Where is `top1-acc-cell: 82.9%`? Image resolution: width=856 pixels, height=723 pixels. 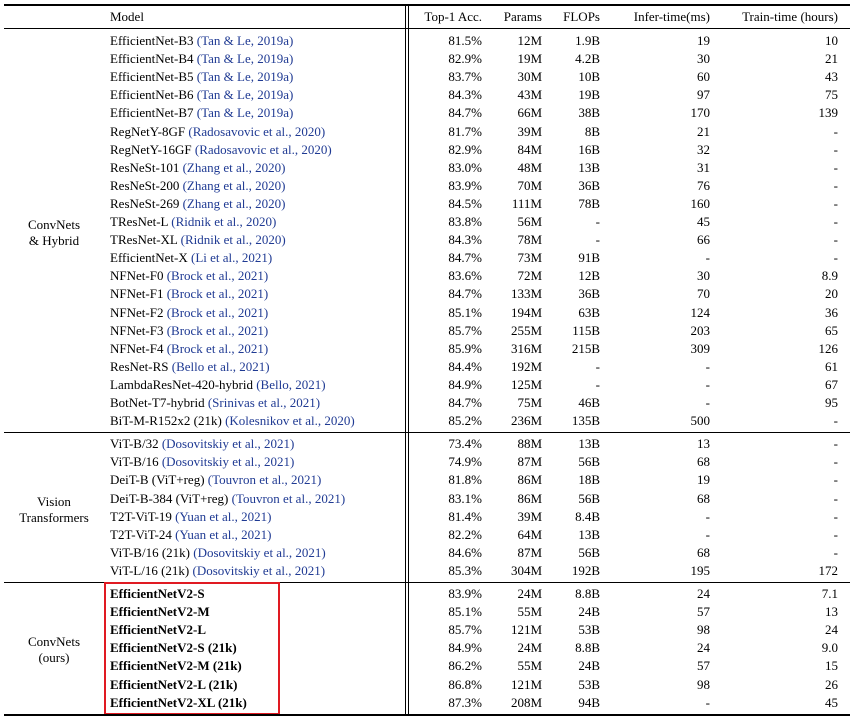 top1-acc-cell: 82.9% is located at coordinates (465, 58).